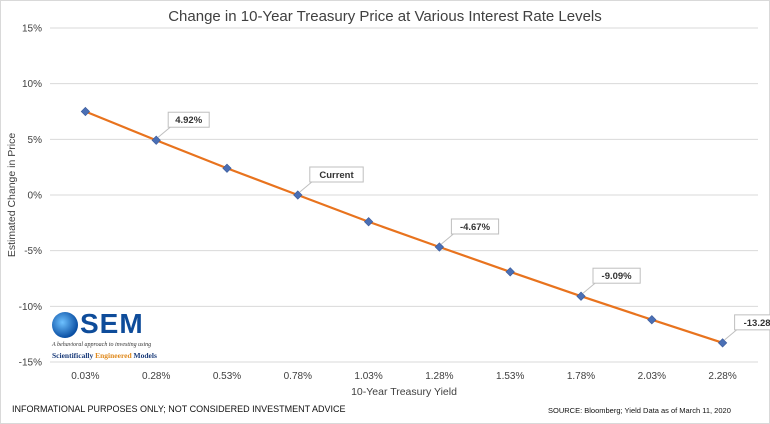 Image resolution: width=770 pixels, height=424 pixels. I want to click on x-tick-label: 1.28%, so click(439, 376).